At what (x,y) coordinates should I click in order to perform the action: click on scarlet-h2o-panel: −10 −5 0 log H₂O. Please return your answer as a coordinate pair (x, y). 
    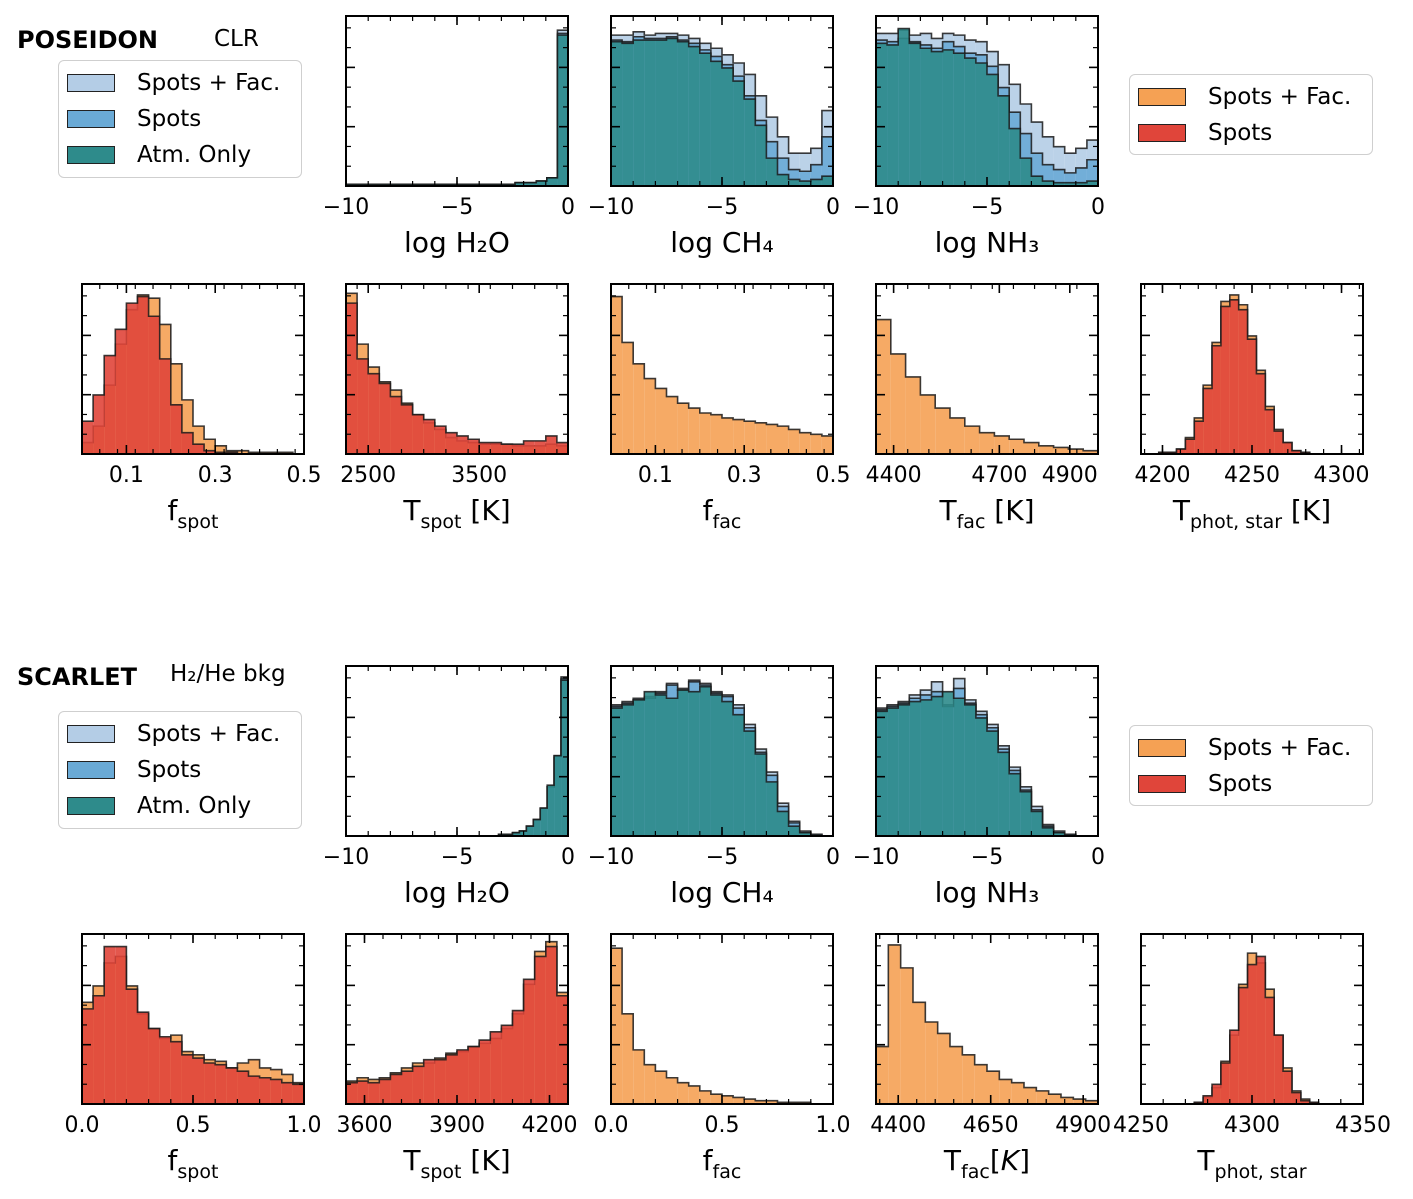
    Looking at the image, I should click on (449, 787).